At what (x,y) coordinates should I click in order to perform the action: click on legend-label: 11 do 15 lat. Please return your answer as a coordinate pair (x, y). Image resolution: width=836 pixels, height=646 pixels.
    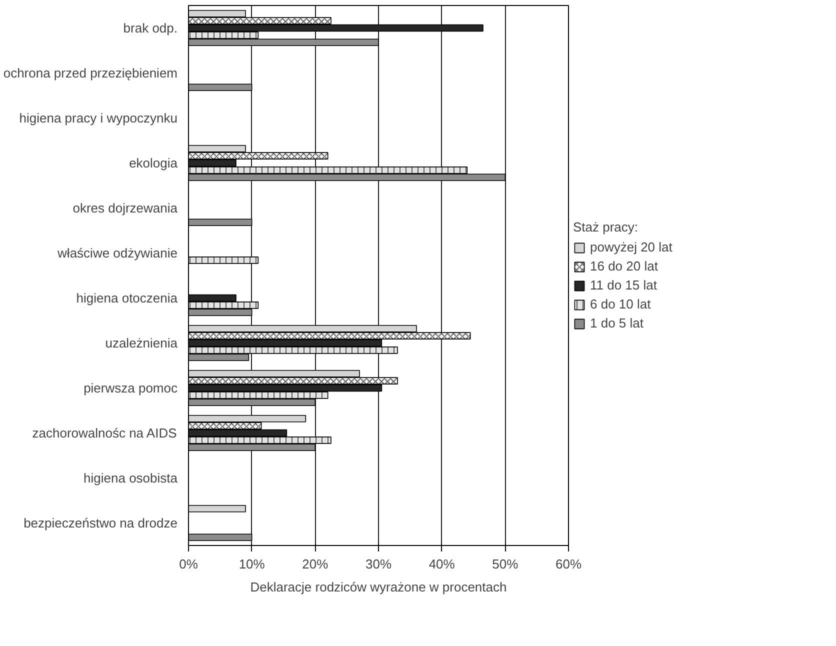
    Looking at the image, I should click on (623, 285).